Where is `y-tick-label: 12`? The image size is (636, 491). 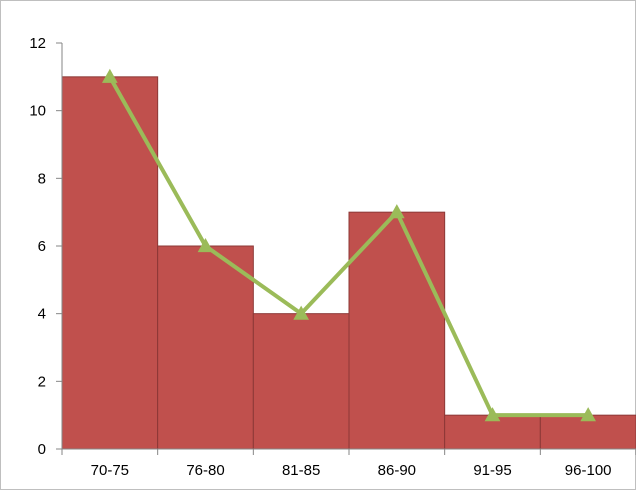 y-tick-label: 12 is located at coordinates (37, 43).